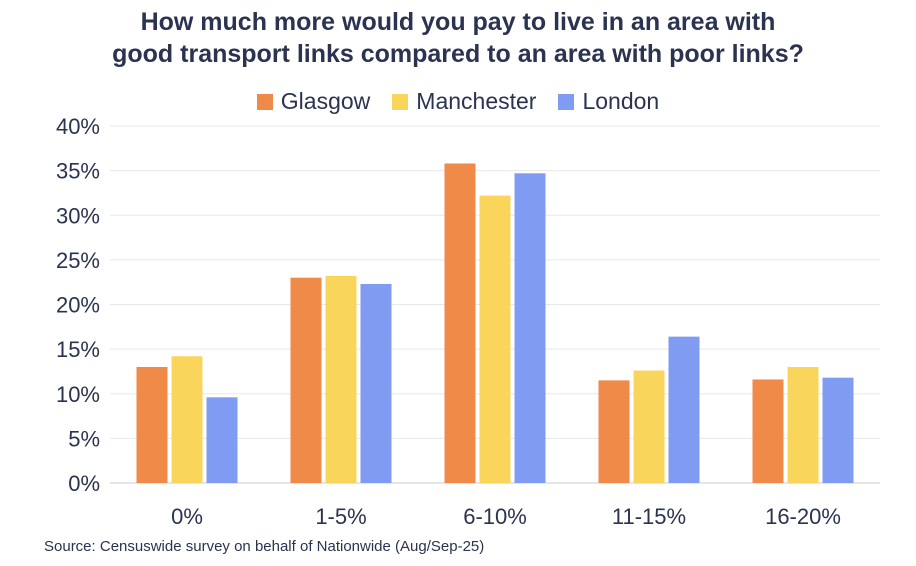 The image size is (916, 566). Describe the element at coordinates (78, 394) in the screenshot. I see `y-tick-label: 10%` at that location.